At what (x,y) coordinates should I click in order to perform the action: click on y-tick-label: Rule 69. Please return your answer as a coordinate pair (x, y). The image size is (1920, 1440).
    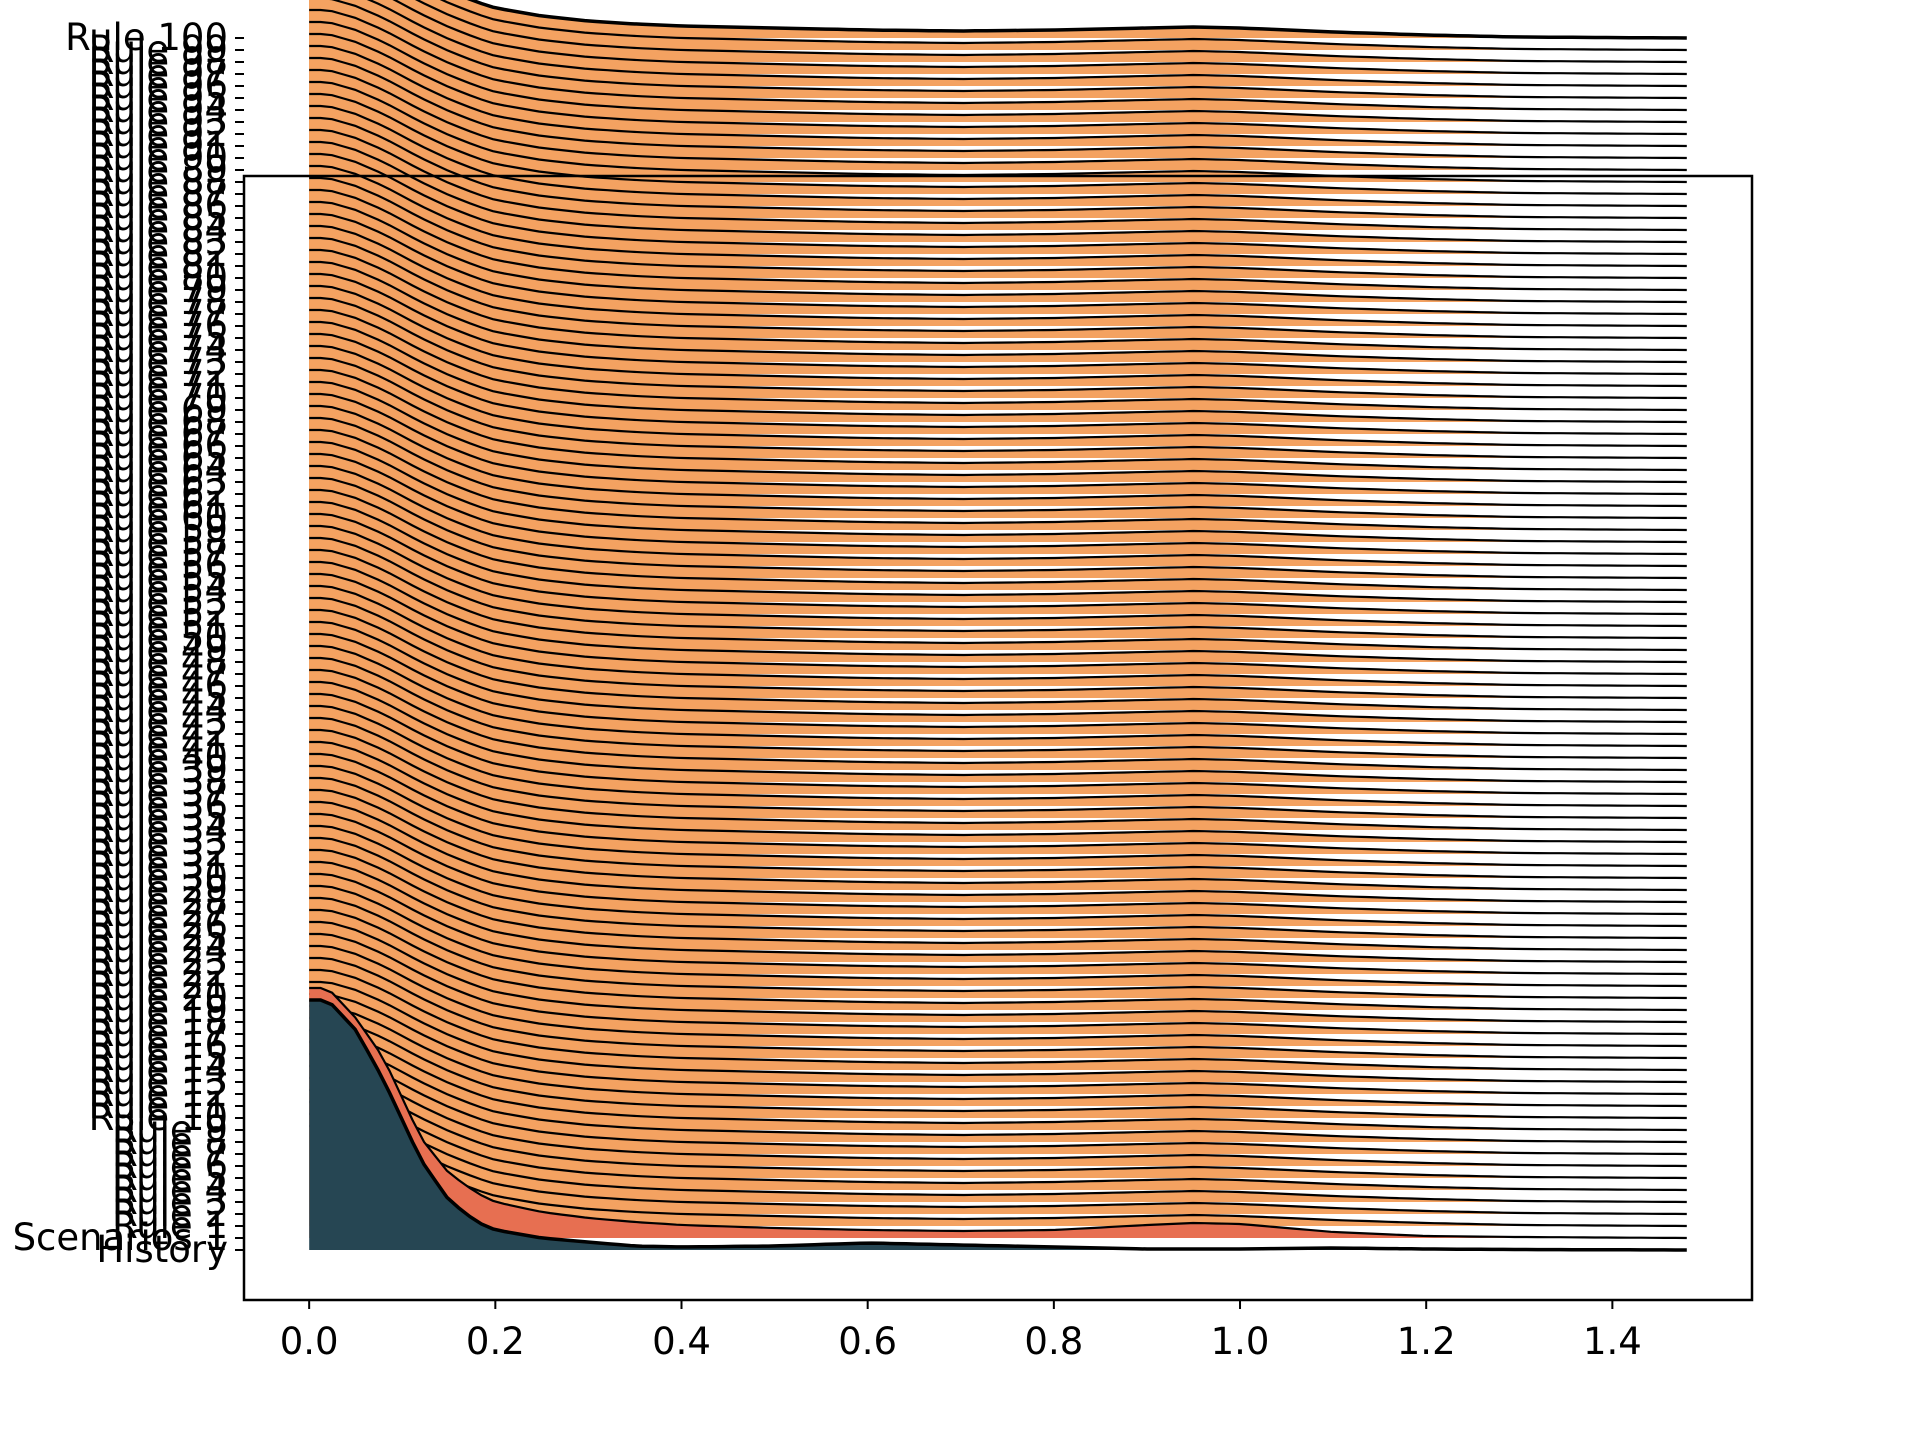
    Looking at the image, I should click on (158, 409).